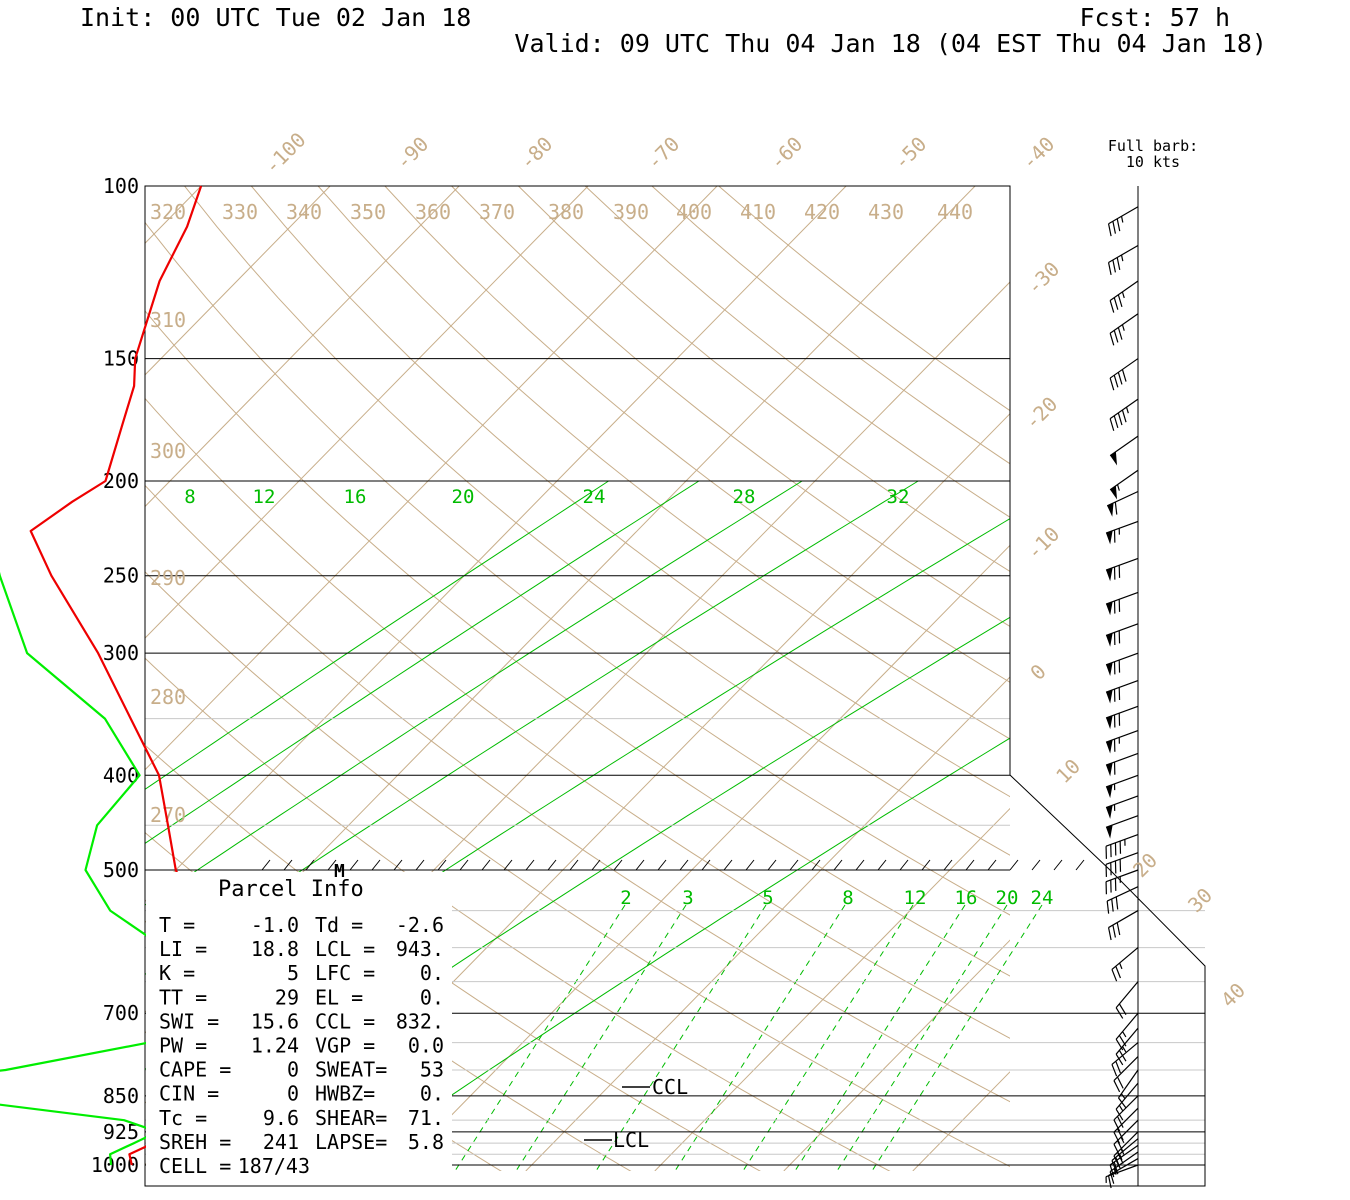 The height and width of the screenshot is (1200, 1350). I want to click on parcel-label: Tc =, so click(183, 1118).